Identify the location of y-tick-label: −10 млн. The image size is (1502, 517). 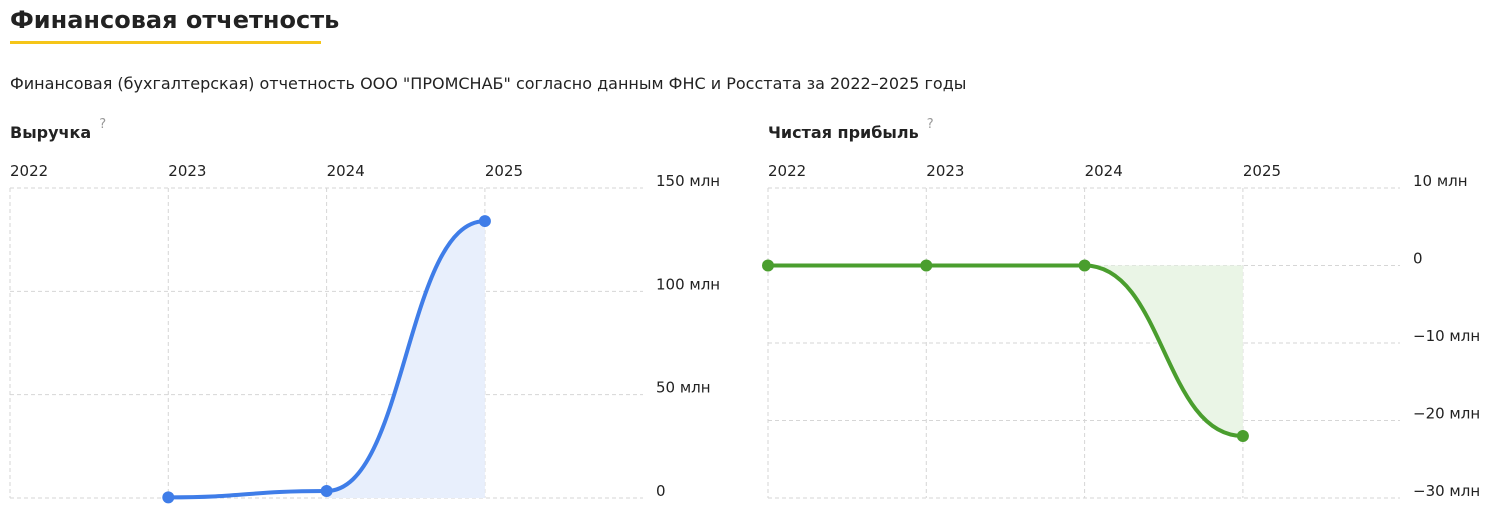
(1446, 336).